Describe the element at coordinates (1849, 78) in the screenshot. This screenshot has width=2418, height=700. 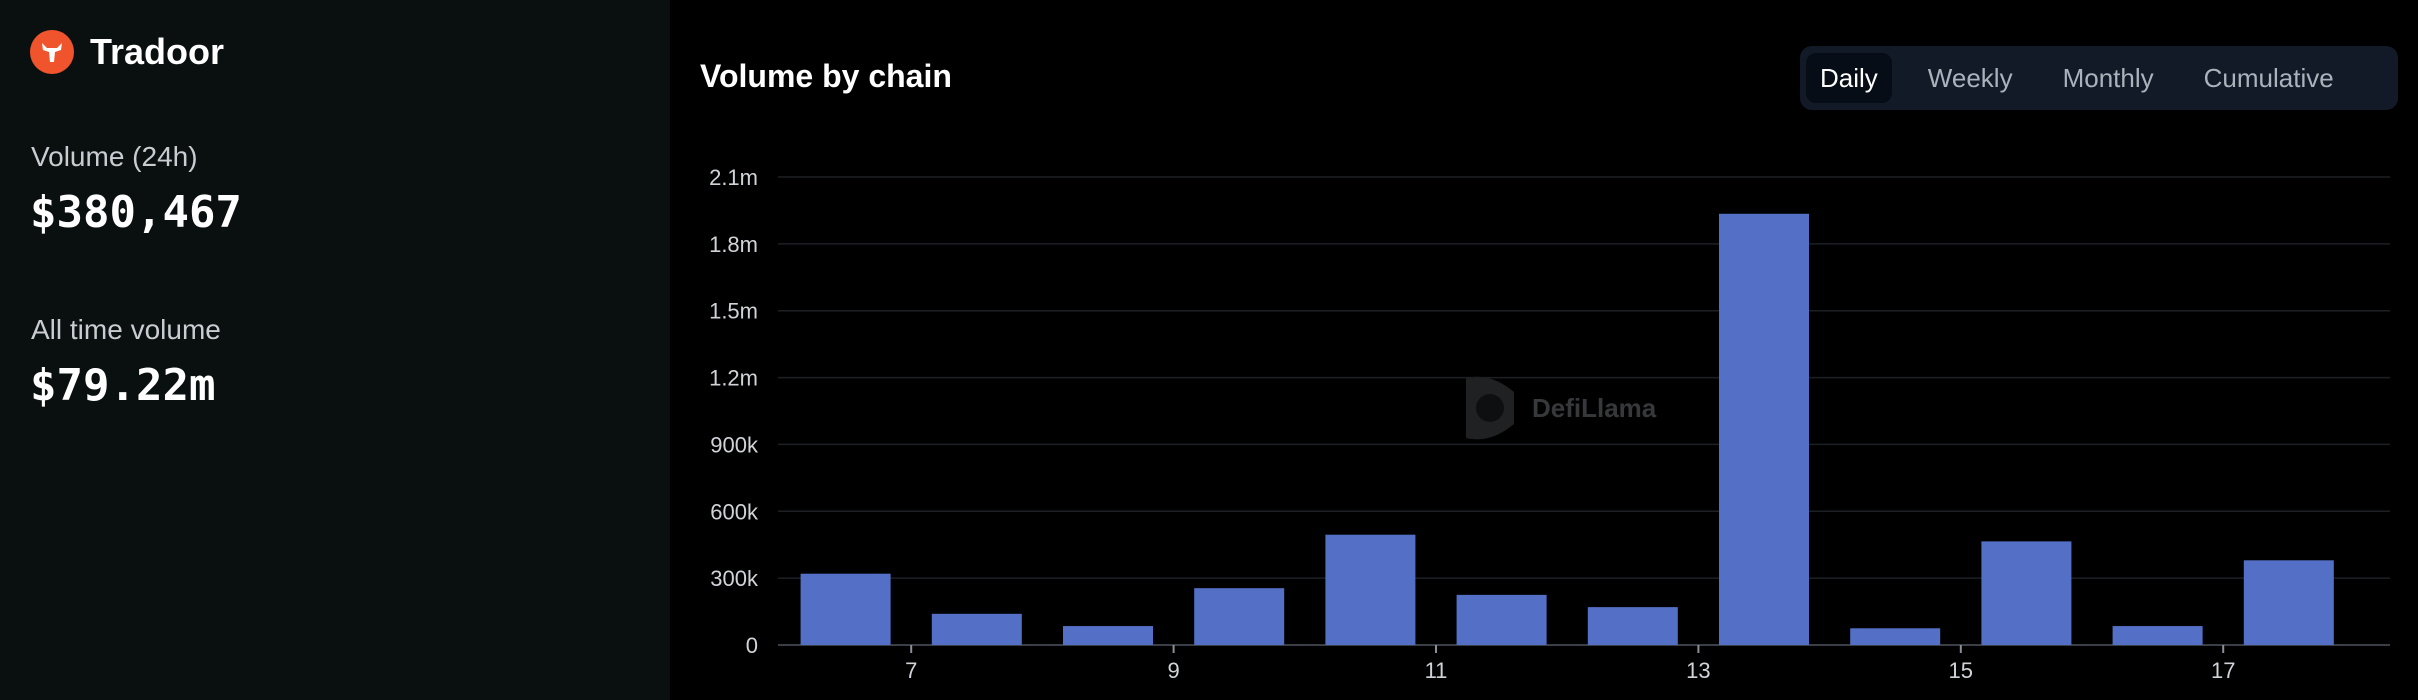
I see `tab-daily: Daily` at that location.